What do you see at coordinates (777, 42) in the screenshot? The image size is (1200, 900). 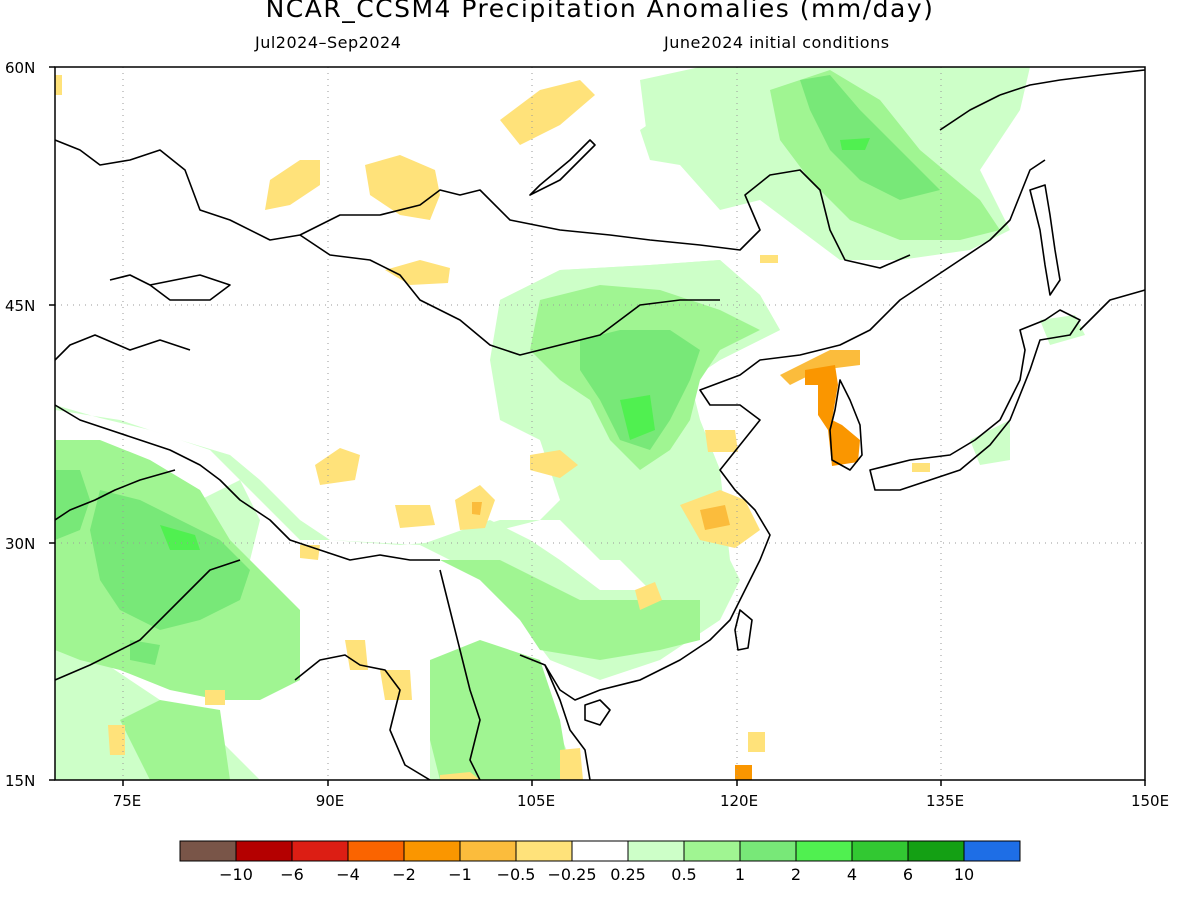 I see `initial-conditions: June2024 initial conditions` at bounding box center [777, 42].